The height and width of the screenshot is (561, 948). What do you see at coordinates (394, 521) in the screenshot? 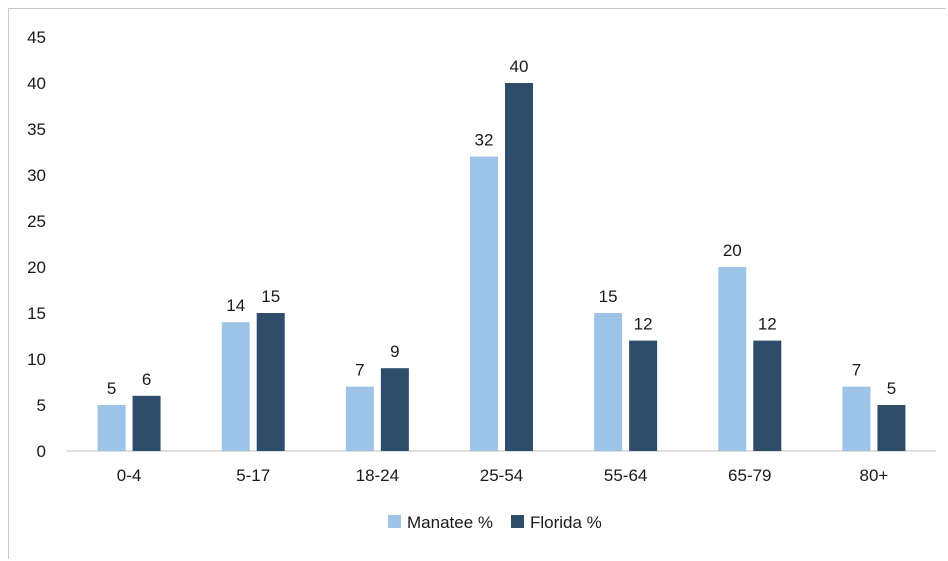
I see `legend-swatch-manatee` at bounding box center [394, 521].